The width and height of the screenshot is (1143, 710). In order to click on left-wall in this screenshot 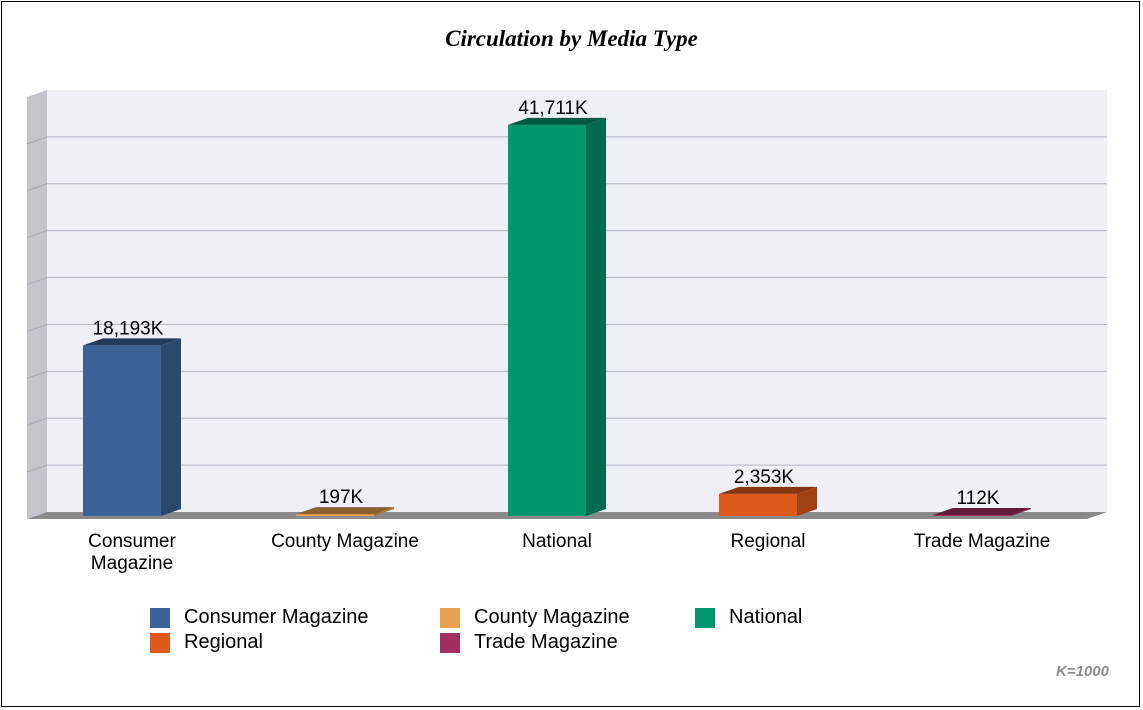, I will do `click(37, 304)`.